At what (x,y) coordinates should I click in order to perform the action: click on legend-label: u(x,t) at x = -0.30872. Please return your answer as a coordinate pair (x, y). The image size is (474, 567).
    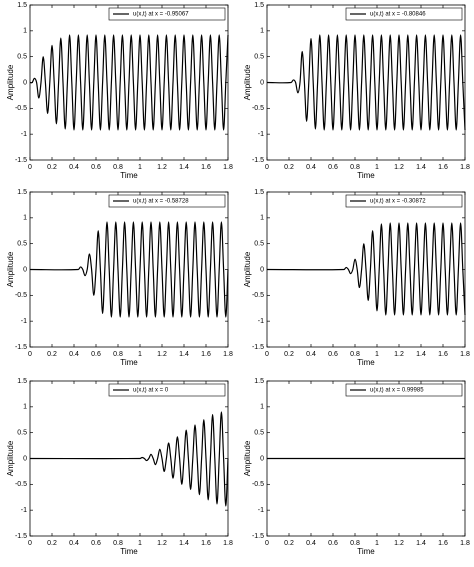
    Looking at the image, I should click on (398, 202).